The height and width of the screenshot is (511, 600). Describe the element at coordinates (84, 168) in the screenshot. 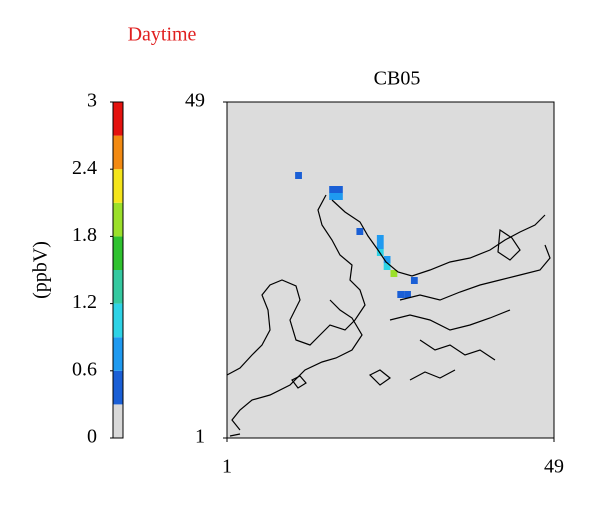

I see `colorbar-tick-label: 2.4` at that location.